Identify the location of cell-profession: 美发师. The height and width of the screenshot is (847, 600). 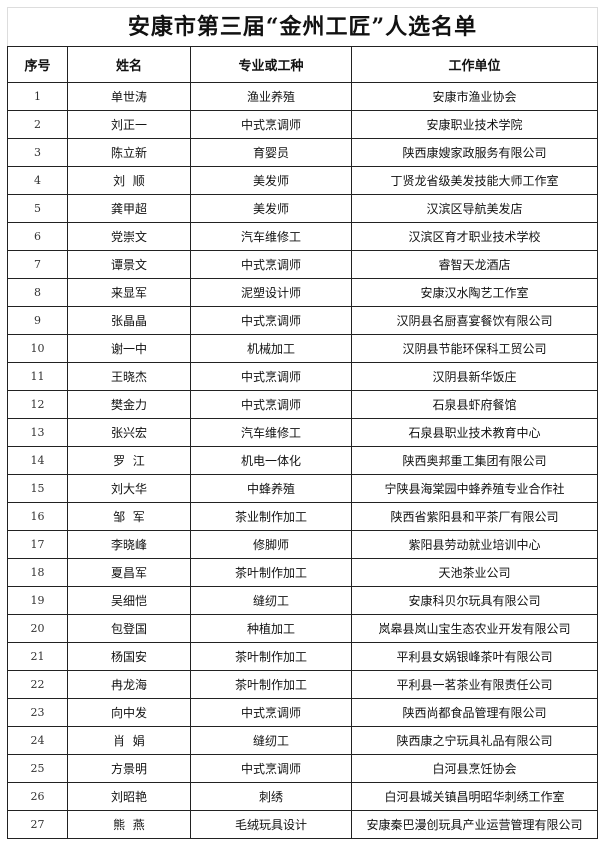
(271, 208).